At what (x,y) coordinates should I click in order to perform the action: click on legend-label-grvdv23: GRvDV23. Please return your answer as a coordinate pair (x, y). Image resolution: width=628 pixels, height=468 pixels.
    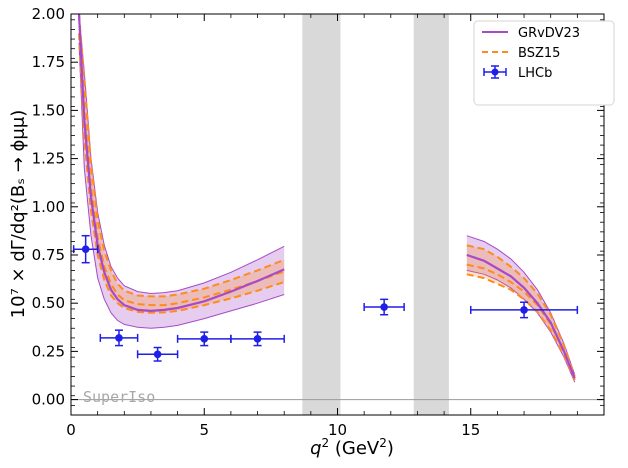
    Looking at the image, I should click on (549, 33).